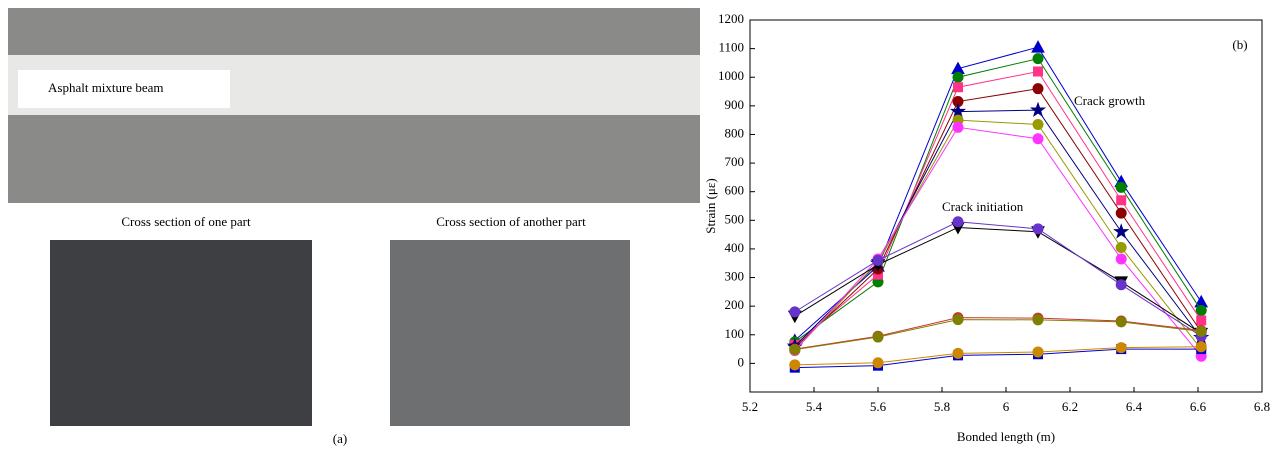  I want to click on x-tick-label: 6.6, so click(1198, 406).